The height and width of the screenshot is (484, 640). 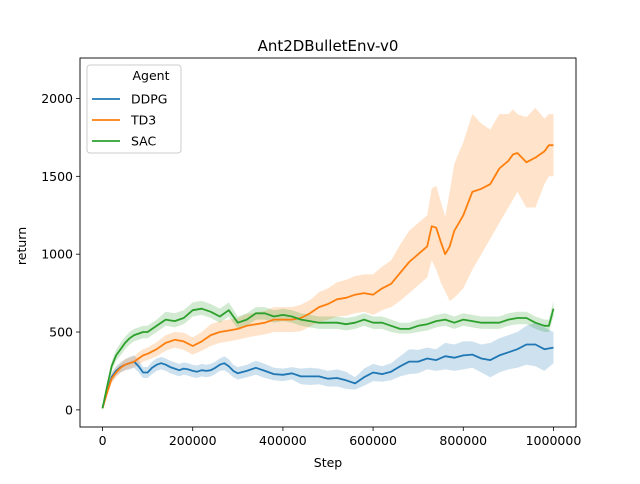 I want to click on legend-label-td3: TD3, so click(x=143, y=120).